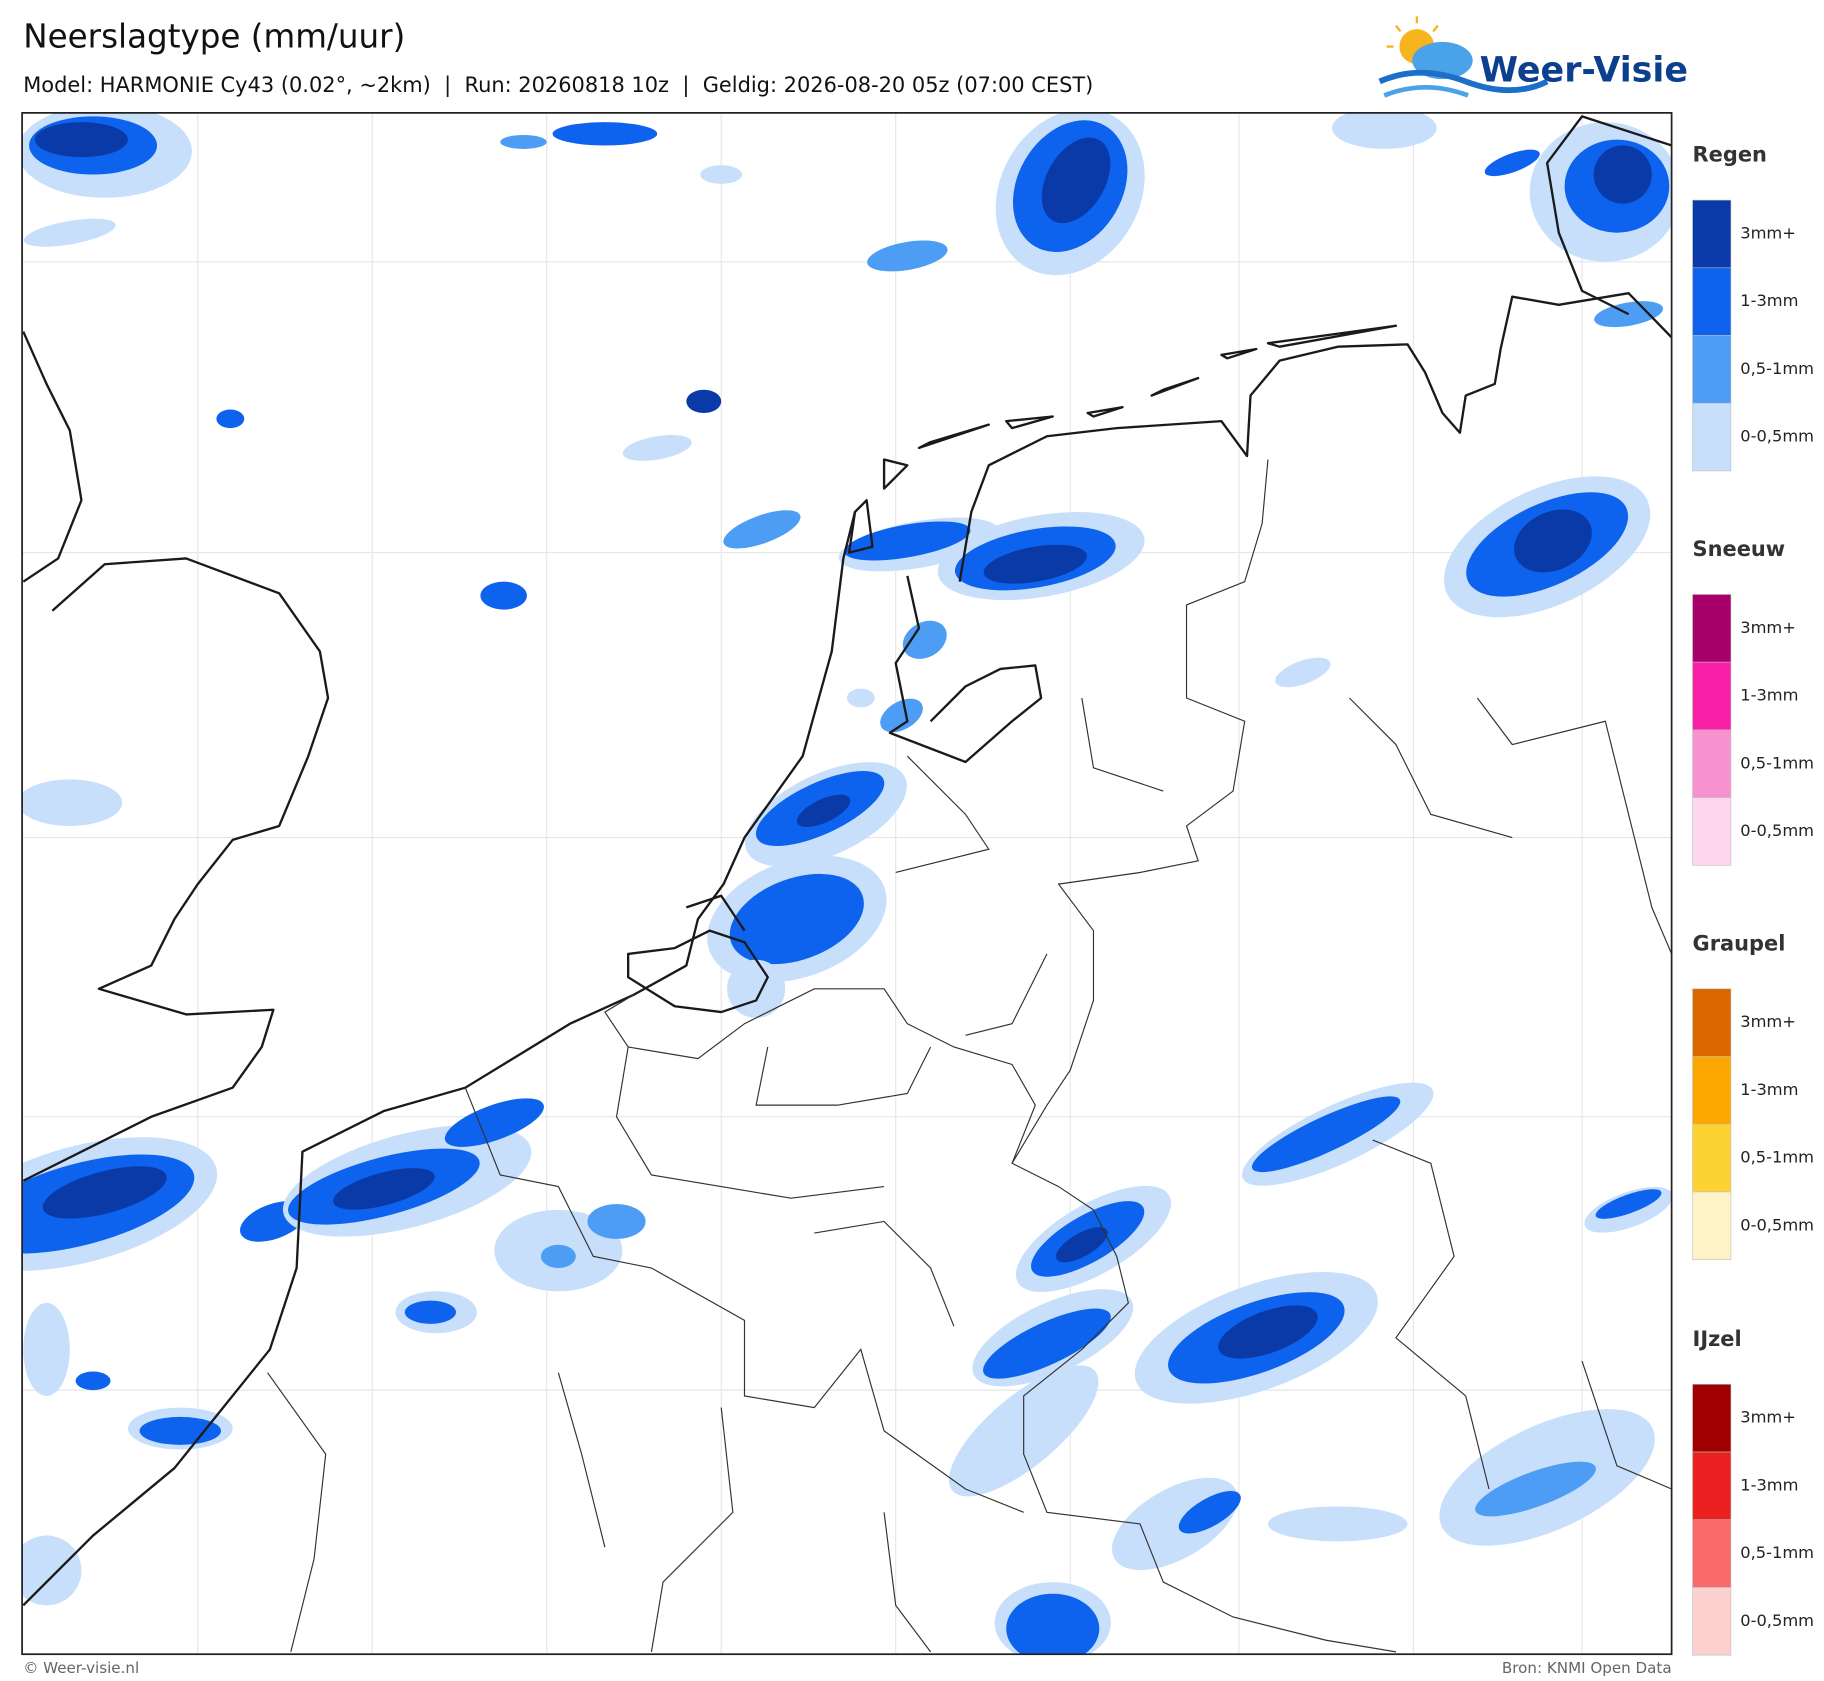 This screenshot has height=1681, width=1824. What do you see at coordinates (1587, 1668) in the screenshot?
I see `footer-source: Bron: KNMI Open Data` at bounding box center [1587, 1668].